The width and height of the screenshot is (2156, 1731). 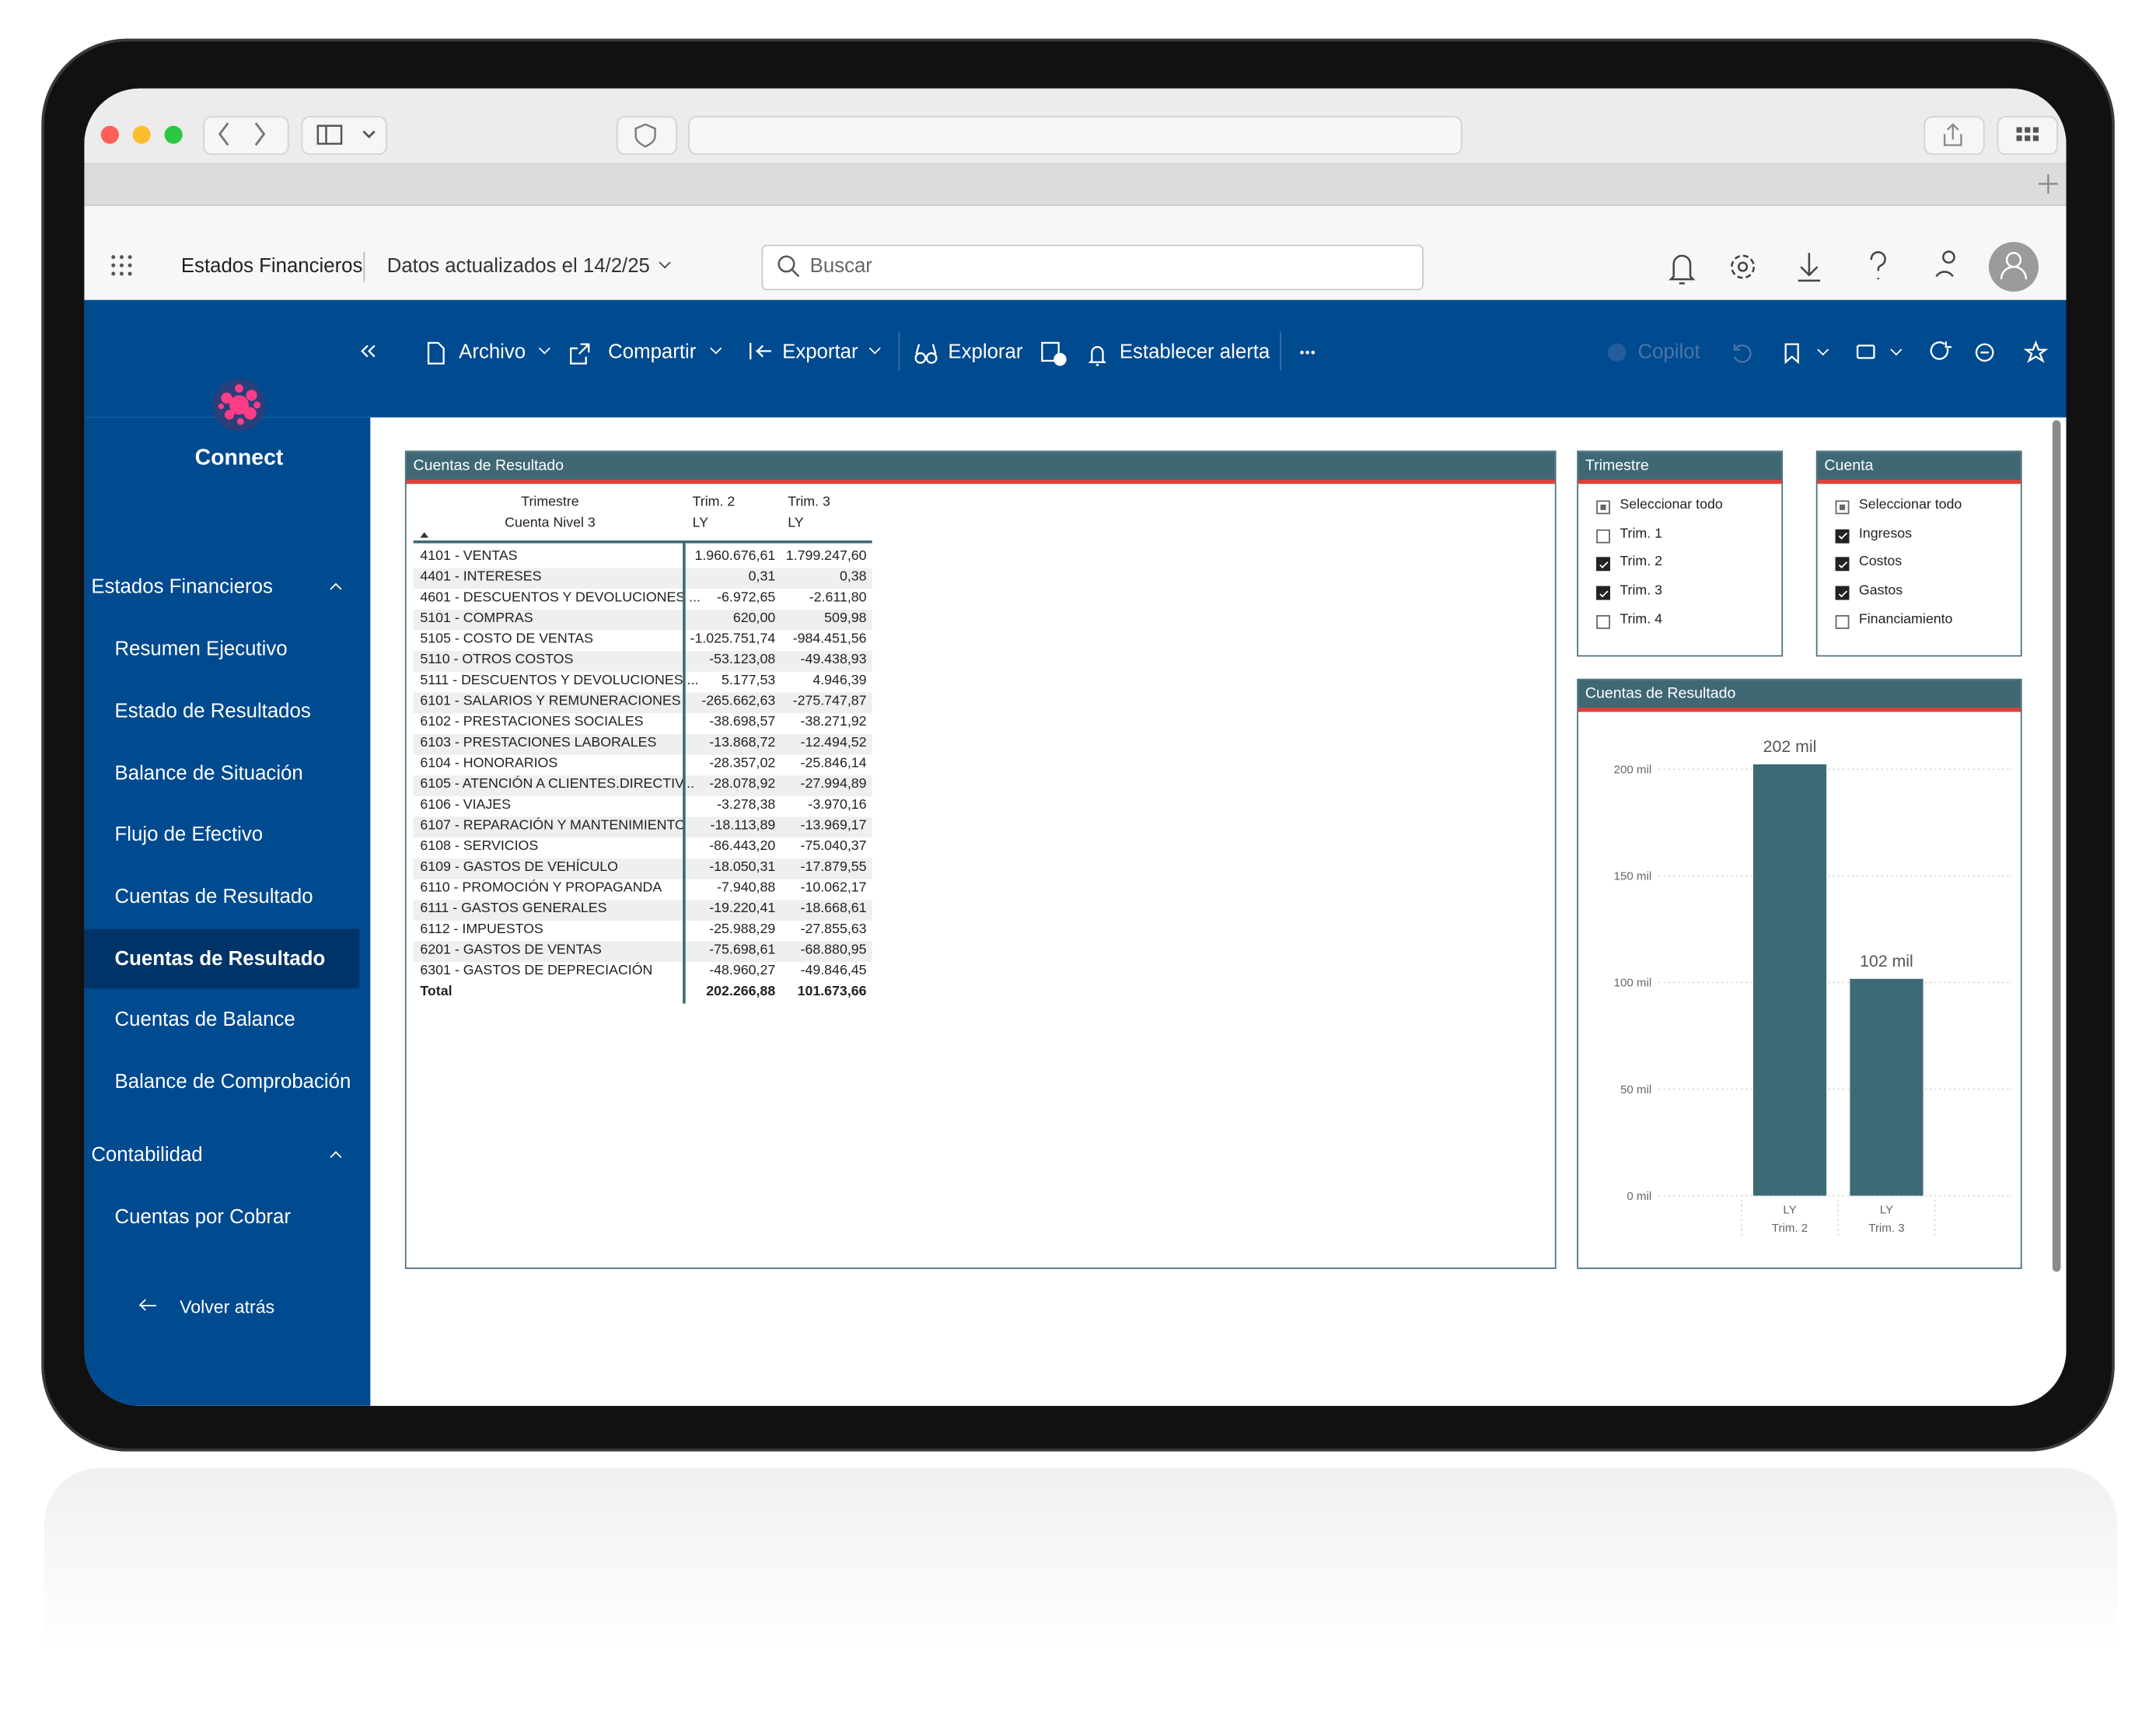 I want to click on row-value: -28.078,92, so click(x=742, y=784).